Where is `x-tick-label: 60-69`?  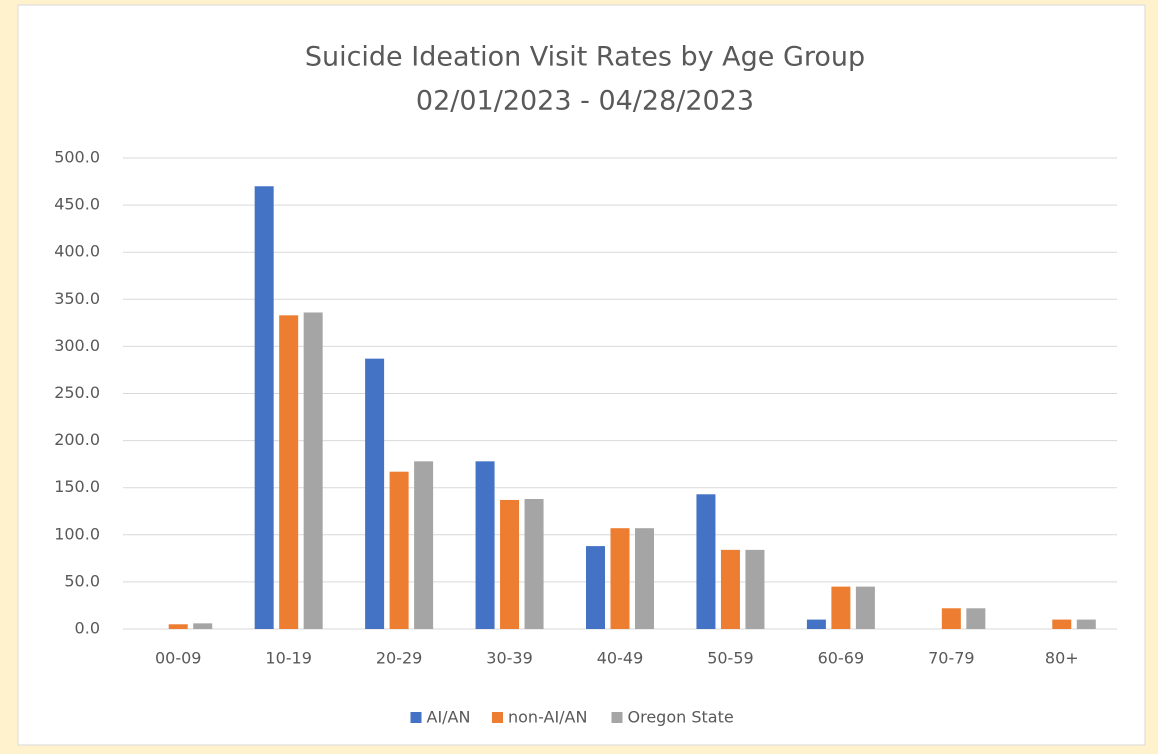
x-tick-label: 60-69 is located at coordinates (841, 658).